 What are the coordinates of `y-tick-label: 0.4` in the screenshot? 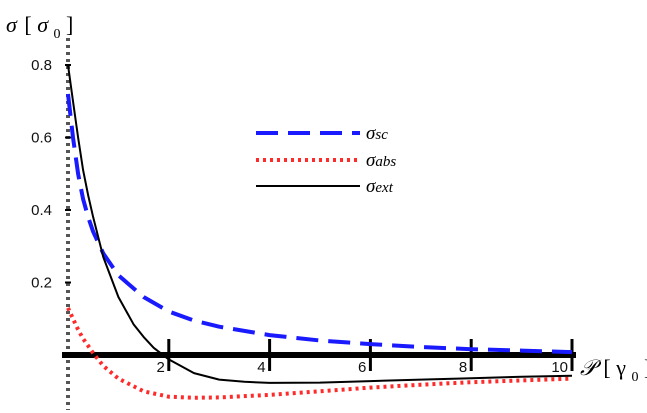 It's located at (41, 210).